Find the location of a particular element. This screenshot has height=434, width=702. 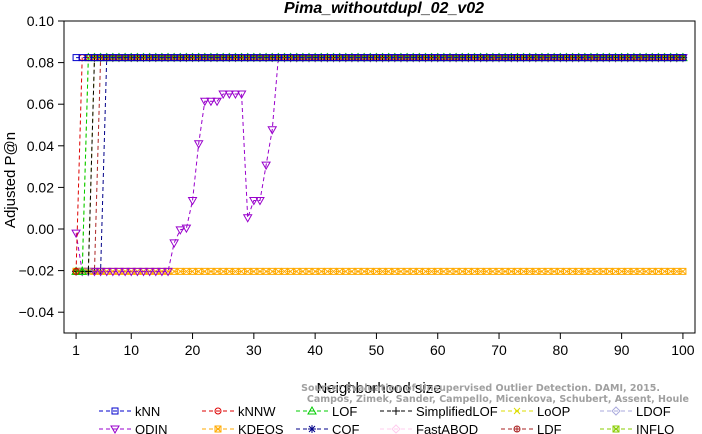

legend-item: LDOF is located at coordinates (635, 411).